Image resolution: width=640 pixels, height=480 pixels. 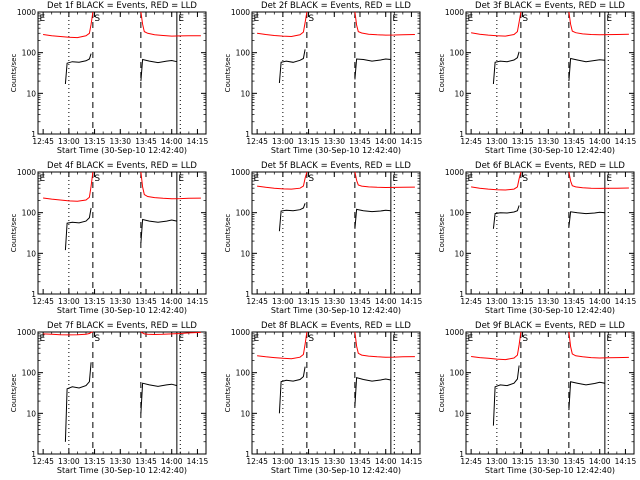 What do you see at coordinates (550, 326) in the screenshot?
I see `chart-title: Det 9f BLACK = Events, RED = LLD` at bounding box center [550, 326].